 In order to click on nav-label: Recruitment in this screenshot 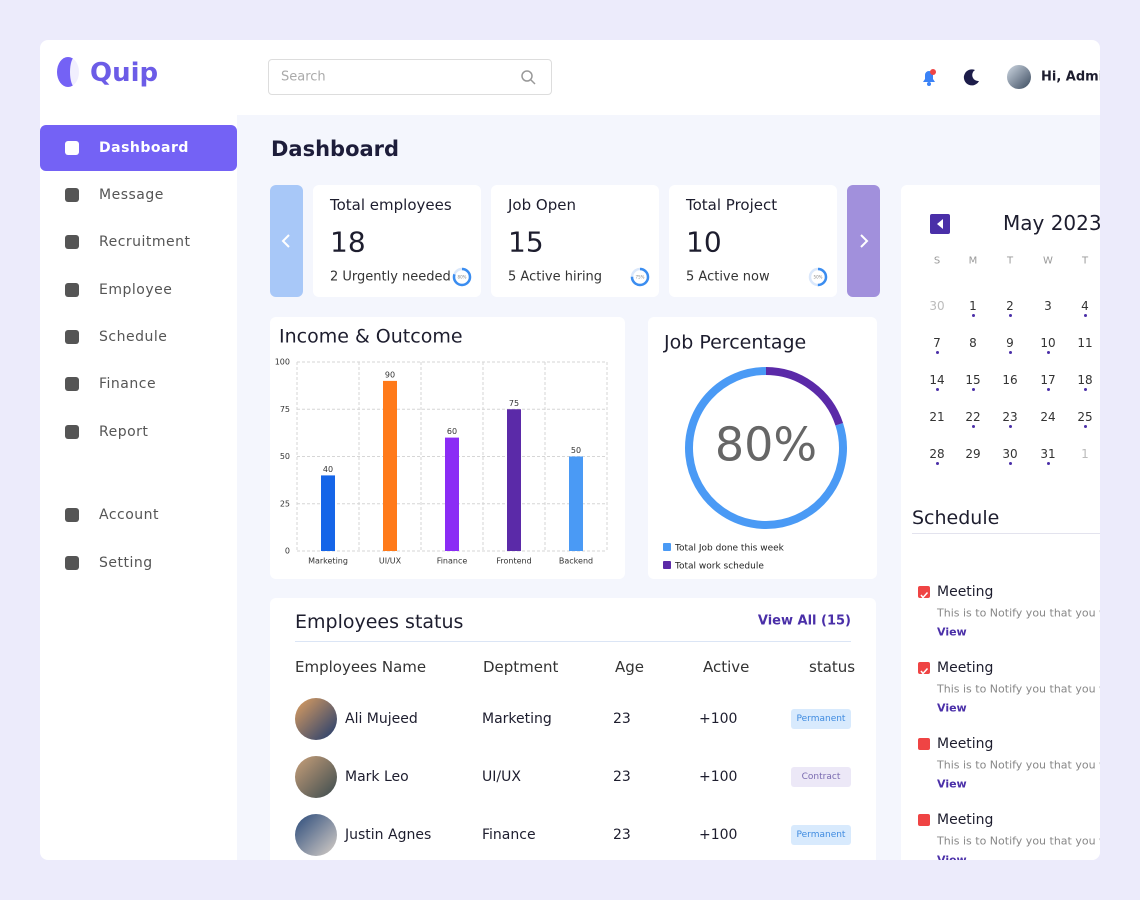, I will do `click(145, 242)`.